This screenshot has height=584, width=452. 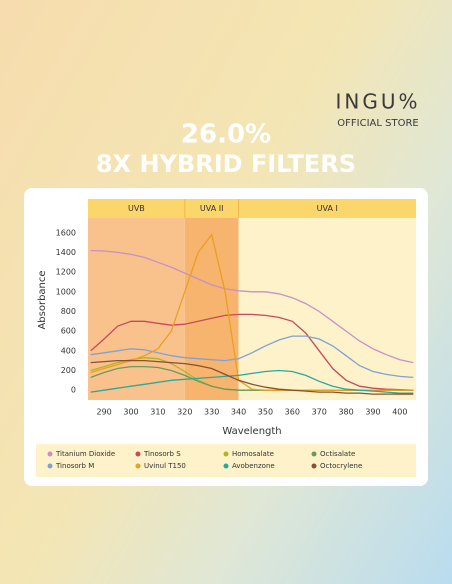 What do you see at coordinates (251, 431) in the screenshot?
I see `x-axis-label: Wavelength` at bounding box center [251, 431].